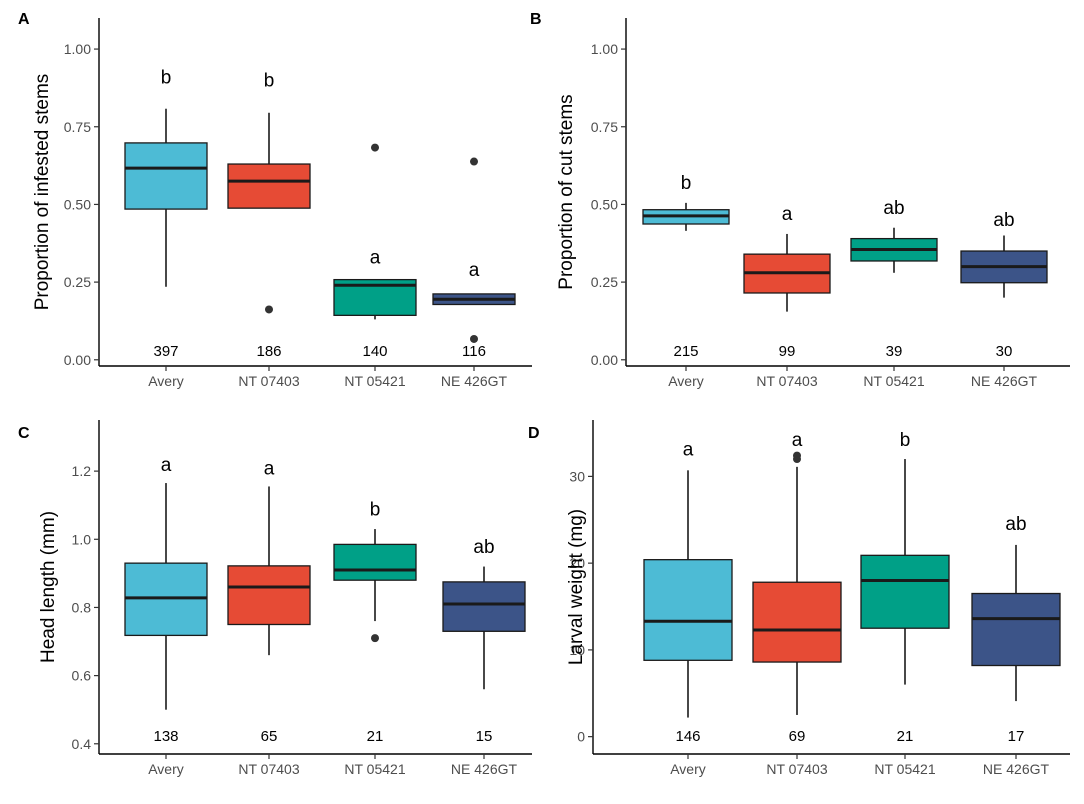 This screenshot has width=1084, height=804. What do you see at coordinates (1016, 736) in the screenshot?
I see `sample-count: 17` at bounding box center [1016, 736].